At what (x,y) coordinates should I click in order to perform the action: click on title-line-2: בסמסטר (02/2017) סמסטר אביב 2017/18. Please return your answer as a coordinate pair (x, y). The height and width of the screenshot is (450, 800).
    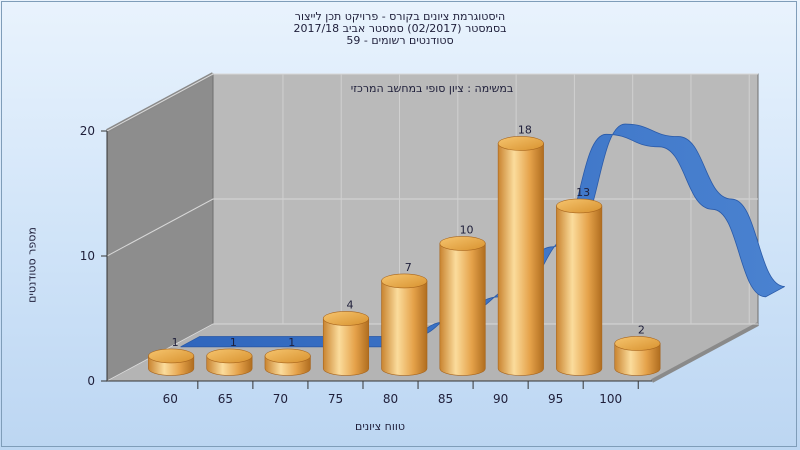
    Looking at the image, I should click on (400, 28).